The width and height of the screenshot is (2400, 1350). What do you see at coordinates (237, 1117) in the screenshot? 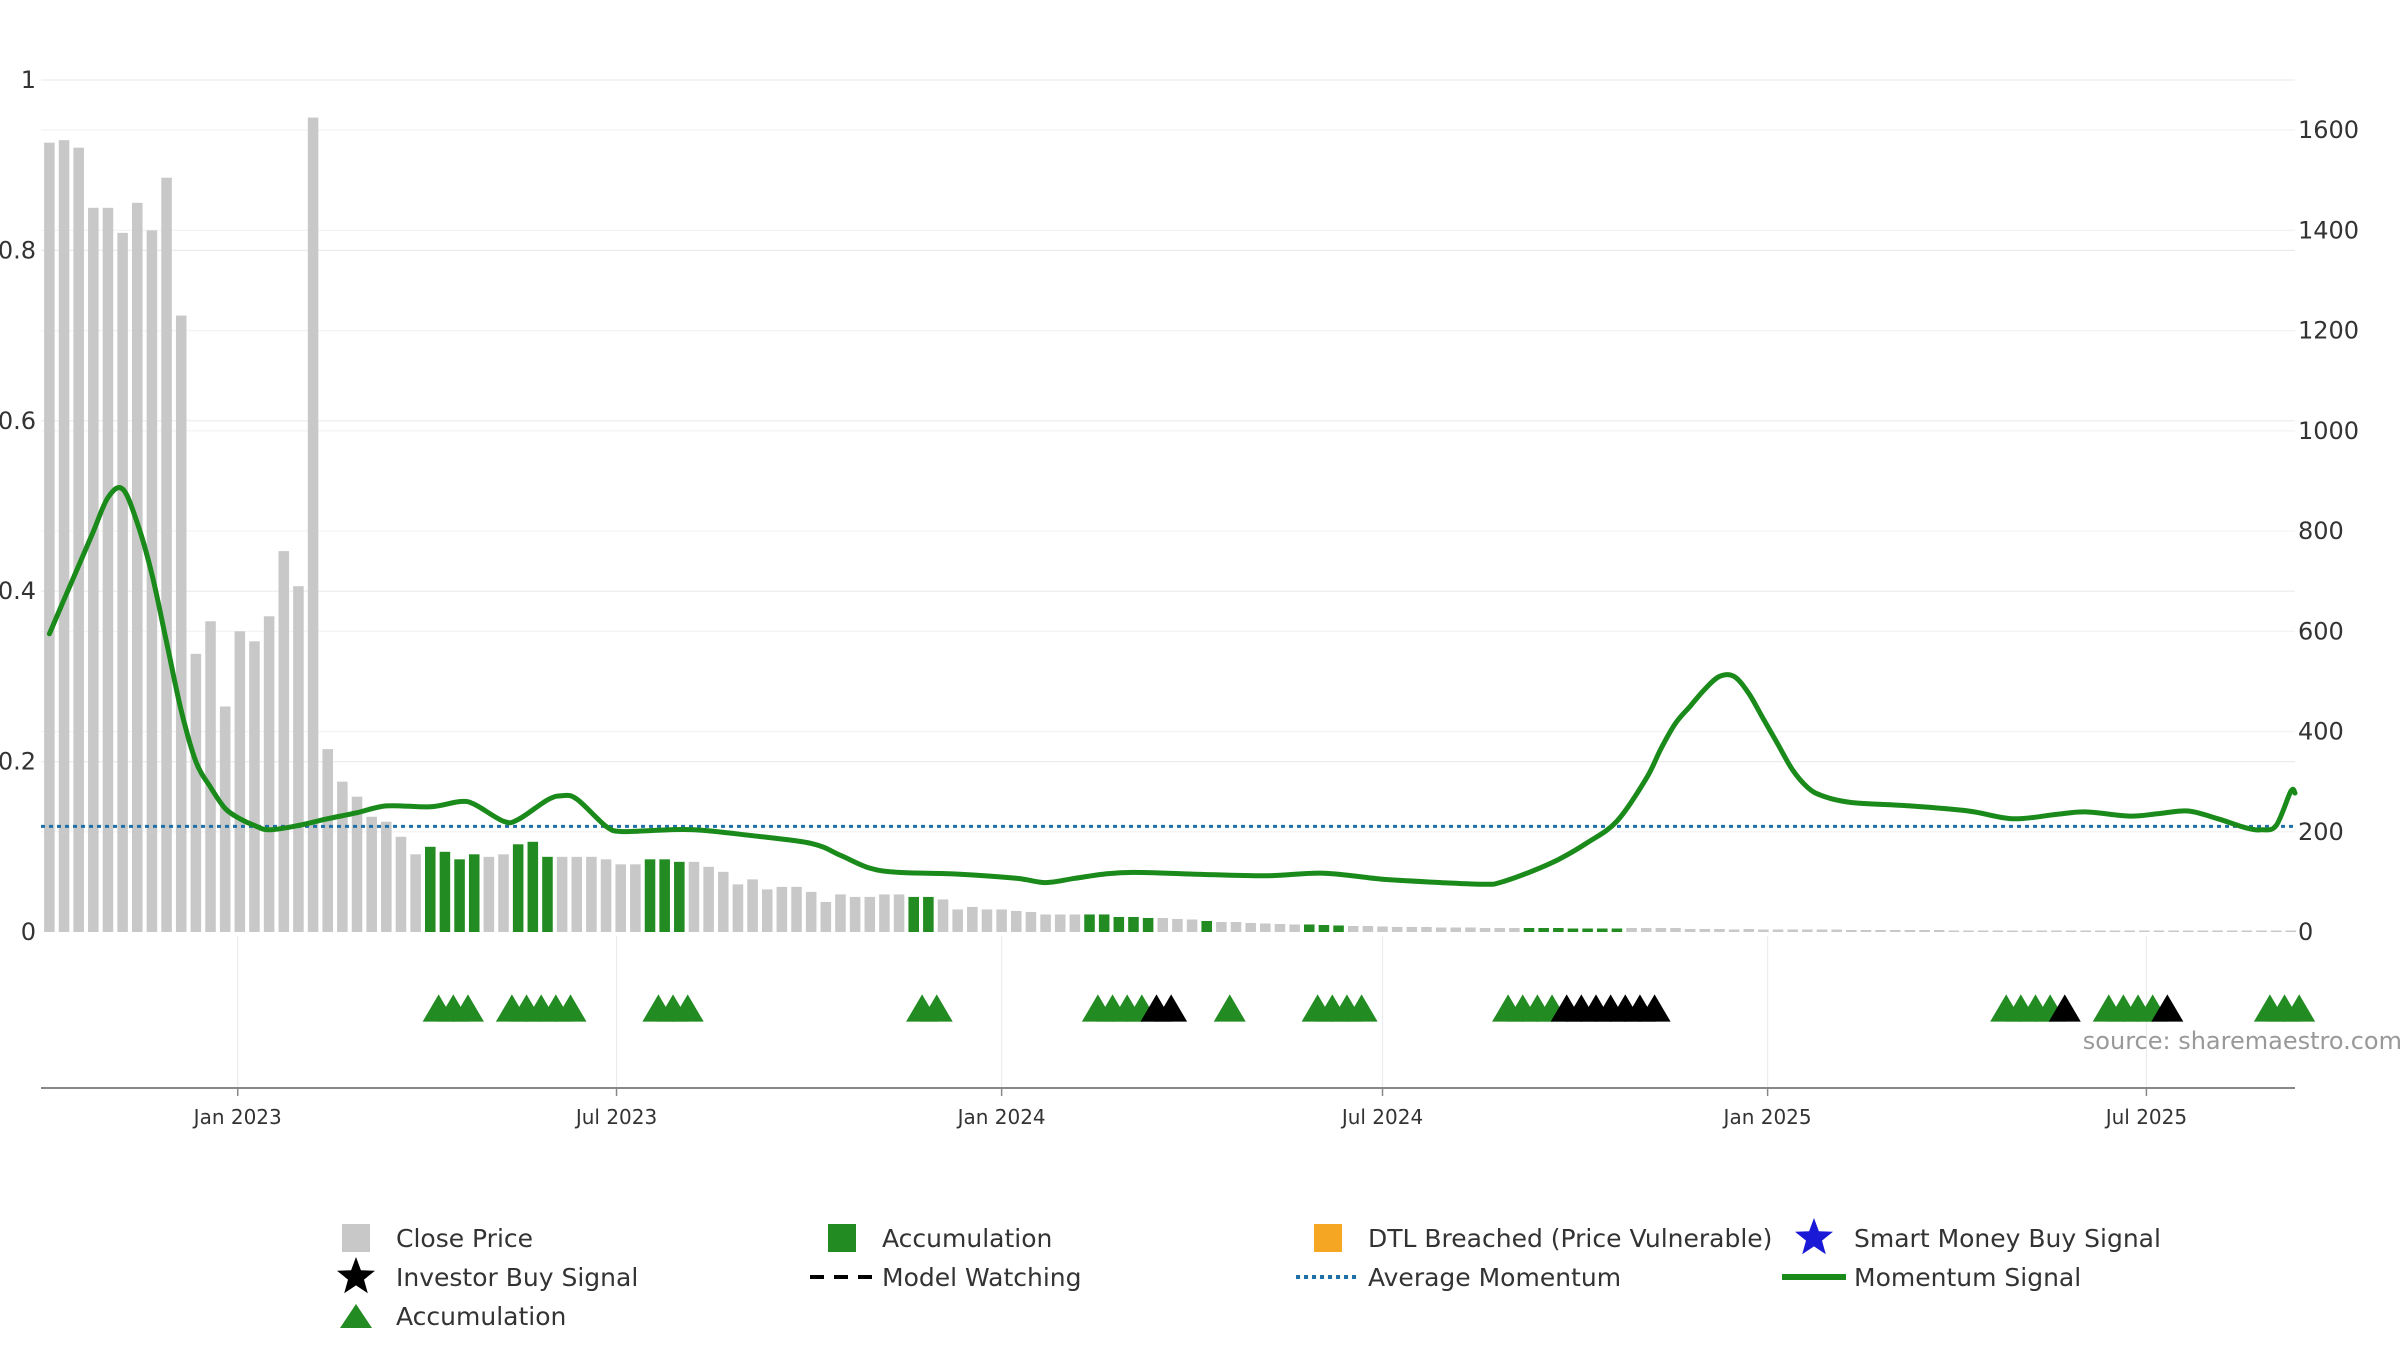
I see `x-tick-label: Jan 2023` at bounding box center [237, 1117].